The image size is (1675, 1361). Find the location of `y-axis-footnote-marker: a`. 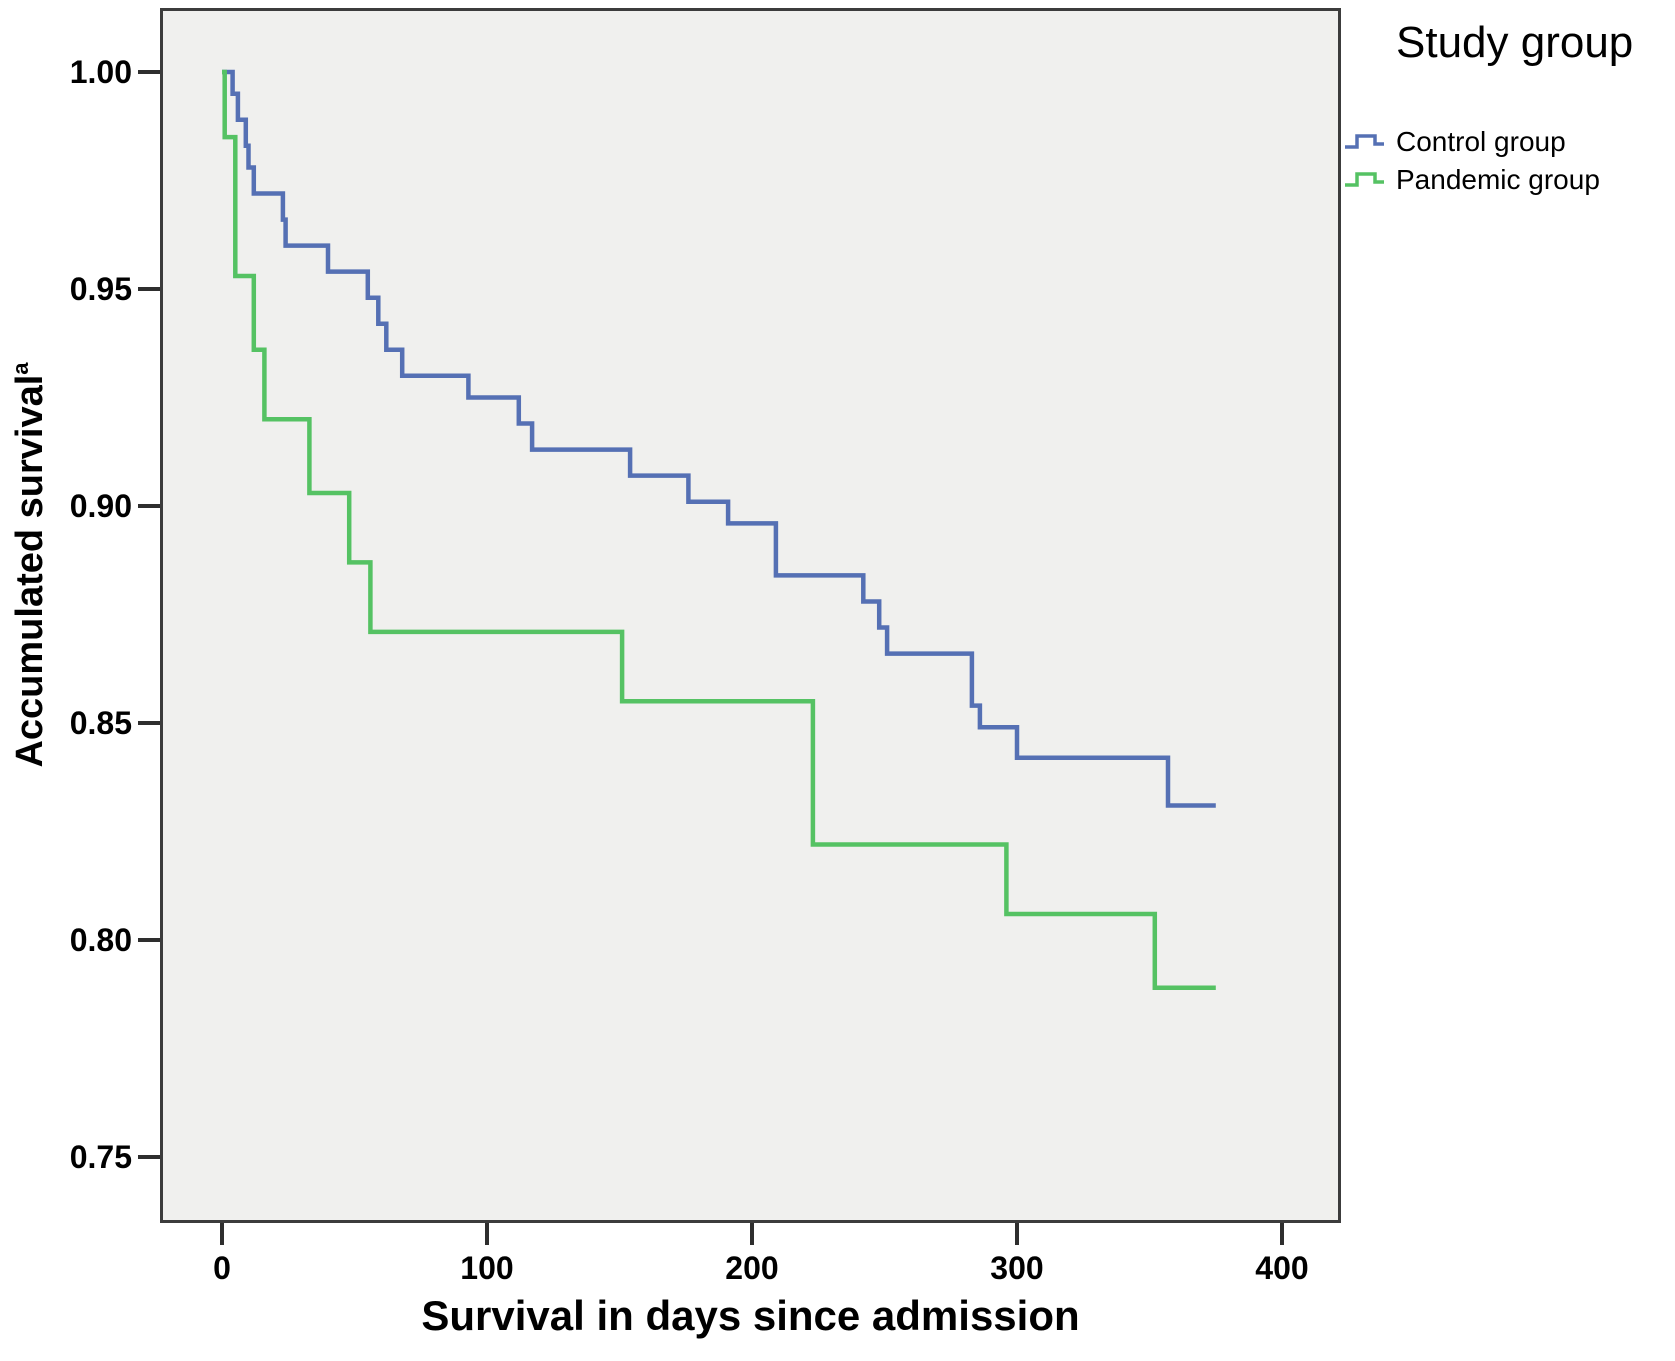

y-axis-footnote-marker: a is located at coordinates (21, 368).